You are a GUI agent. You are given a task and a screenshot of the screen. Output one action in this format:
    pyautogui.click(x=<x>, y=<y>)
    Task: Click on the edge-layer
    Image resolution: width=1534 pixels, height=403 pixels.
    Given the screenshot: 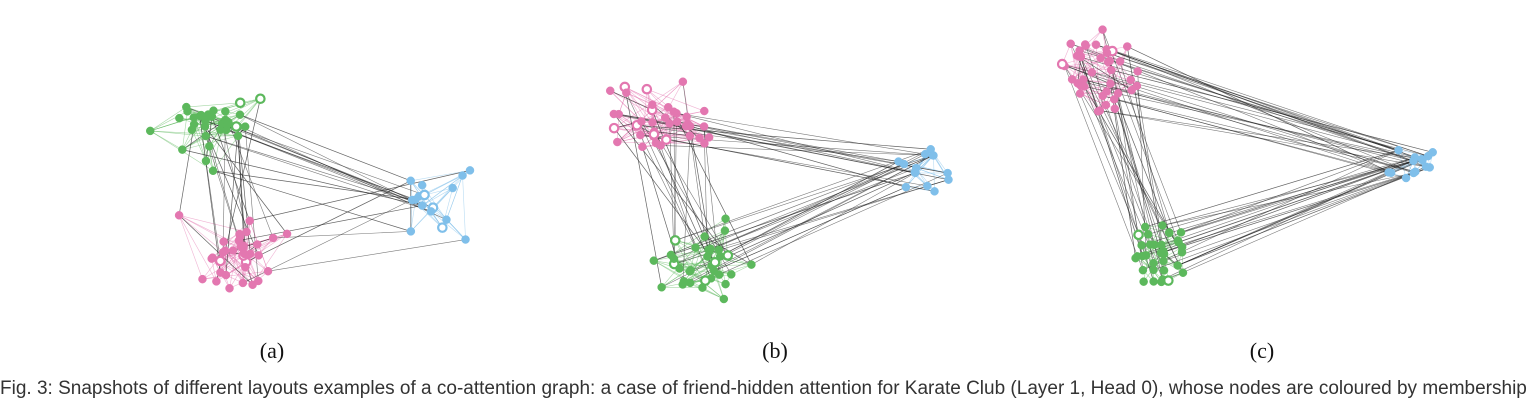 What is the action you would take?
    pyautogui.click(x=779, y=190)
    